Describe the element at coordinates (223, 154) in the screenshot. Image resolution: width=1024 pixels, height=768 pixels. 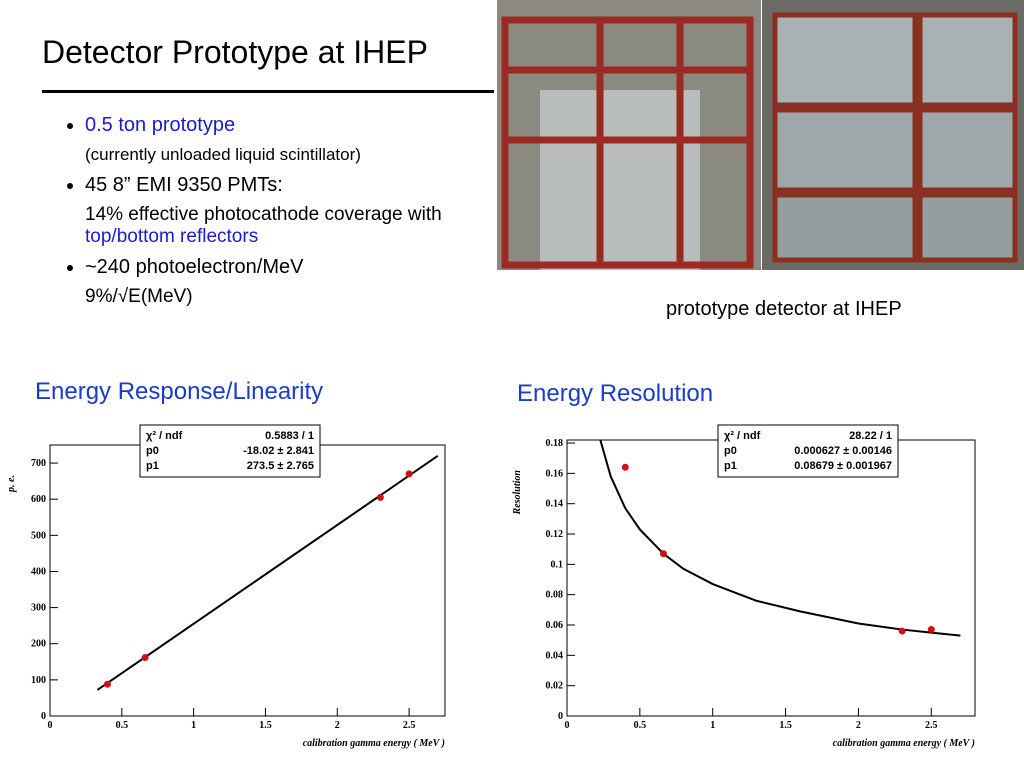
I see `bullet-note: (currently unloaded liquid scintillator)` at that location.